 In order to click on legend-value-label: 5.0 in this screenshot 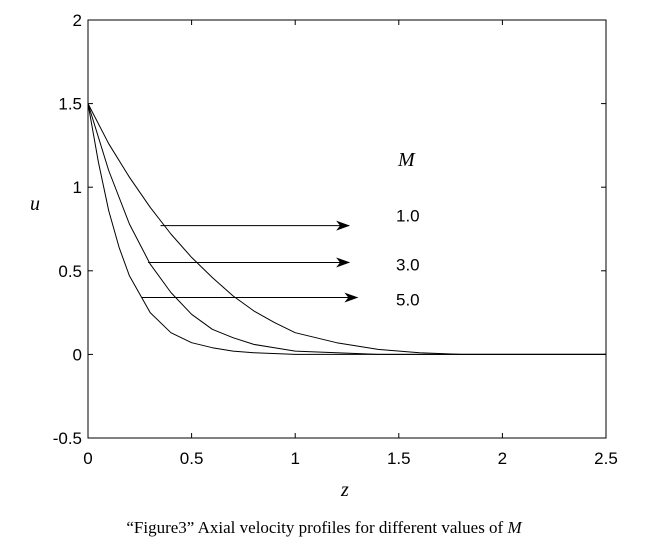, I will do `click(408, 300)`.